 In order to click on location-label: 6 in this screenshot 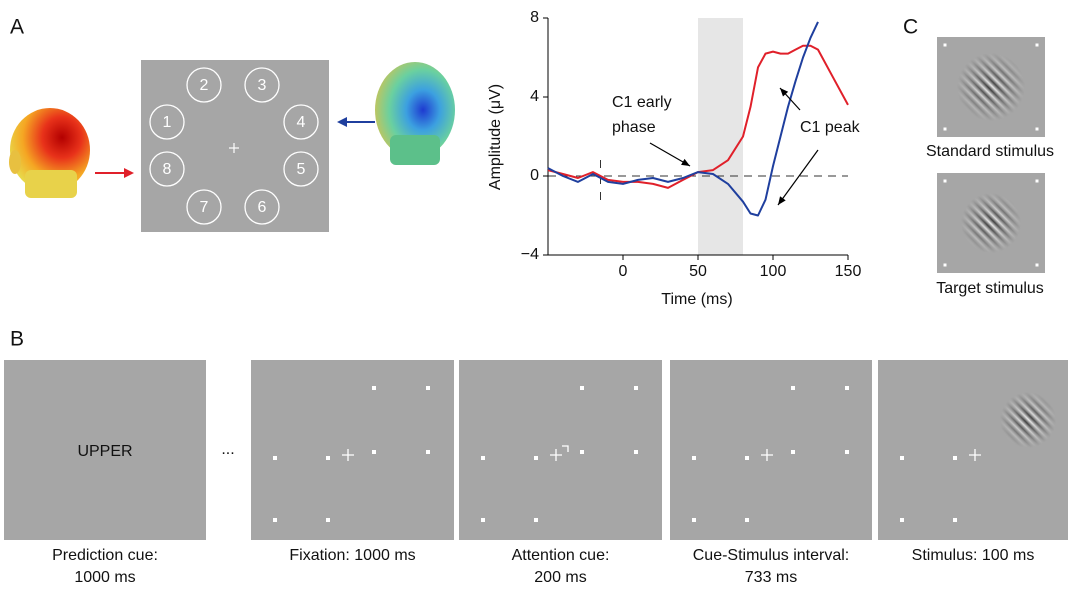, I will do `click(262, 207)`.